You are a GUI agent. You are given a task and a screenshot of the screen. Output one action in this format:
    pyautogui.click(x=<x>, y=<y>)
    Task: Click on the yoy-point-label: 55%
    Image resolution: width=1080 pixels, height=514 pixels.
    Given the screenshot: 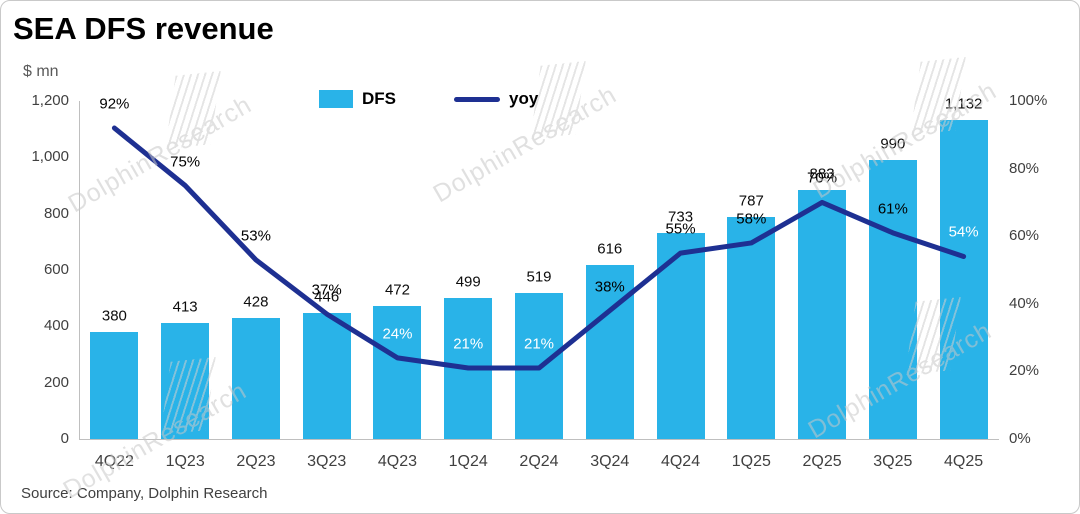 What is the action you would take?
    pyautogui.click(x=680, y=229)
    